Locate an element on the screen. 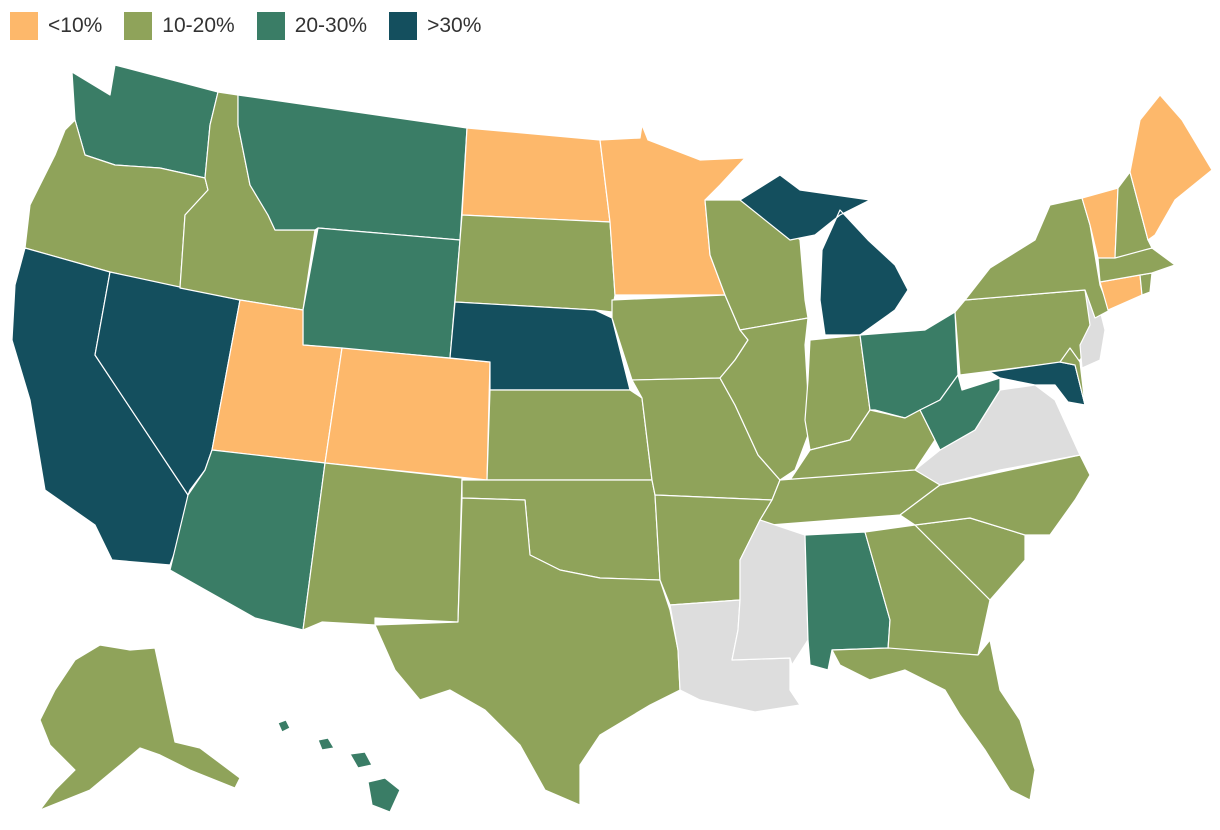 The width and height of the screenshot is (1220, 830). legend-label: 20-30% is located at coordinates (331, 25).